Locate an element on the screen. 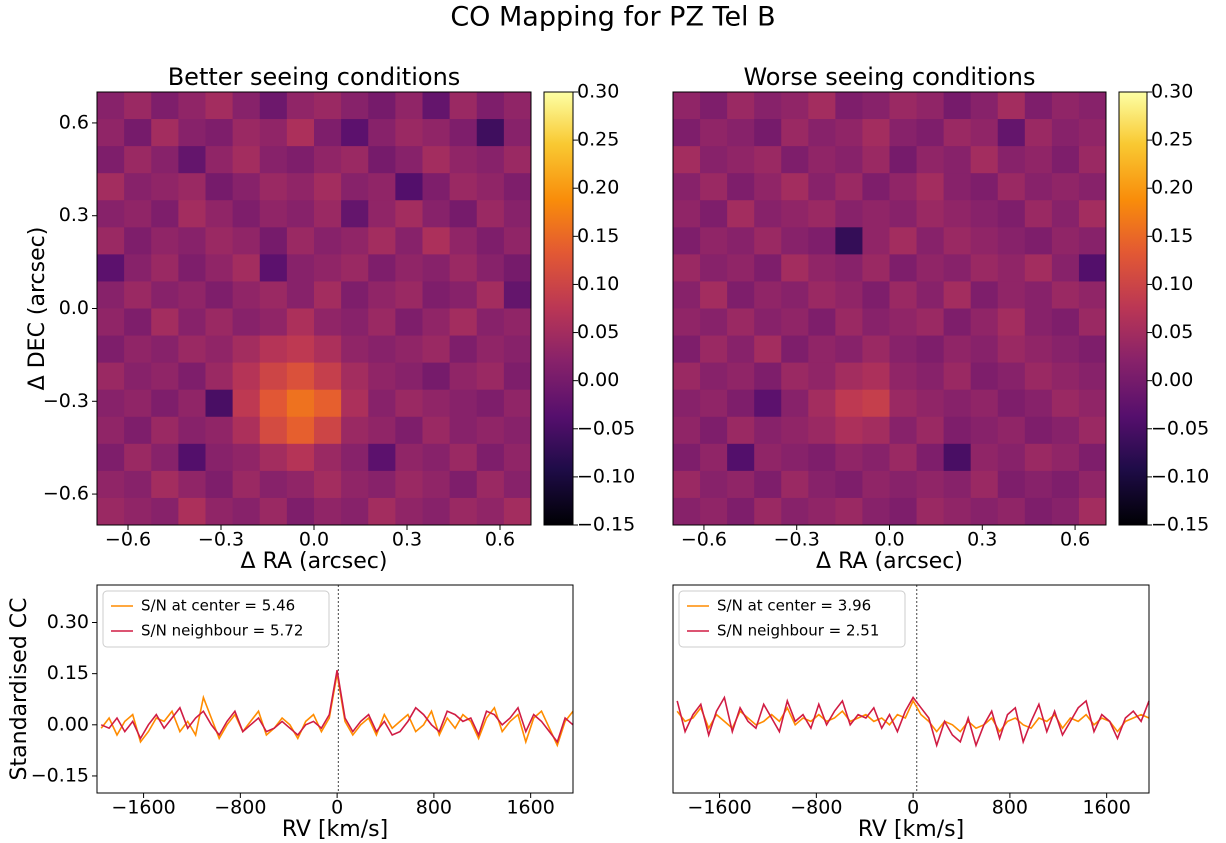  x-tick-label: 0.3 is located at coordinates (982, 540).